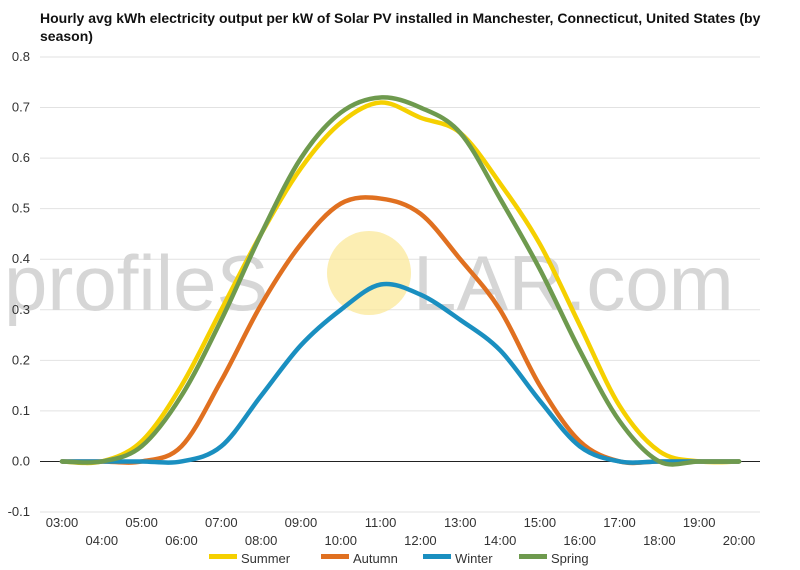 This screenshot has height=570, width=800. What do you see at coordinates (420, 540) in the screenshot?
I see `x-tick-label: 12:00` at bounding box center [420, 540].